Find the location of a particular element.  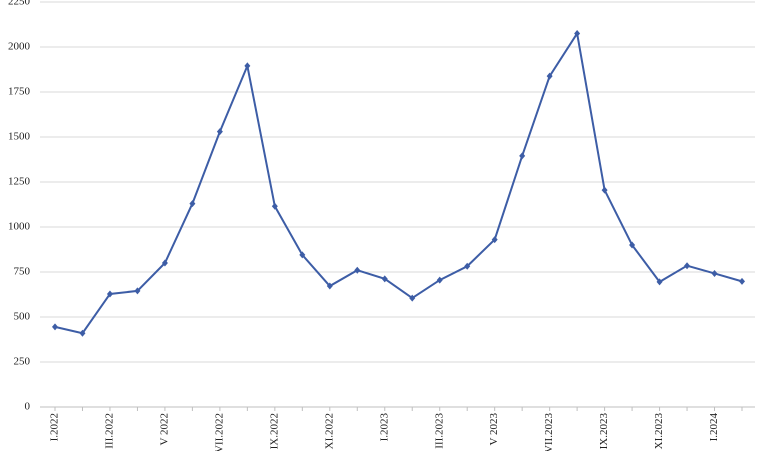

x-tick-label: V 2023 is located at coordinates (494, 429).